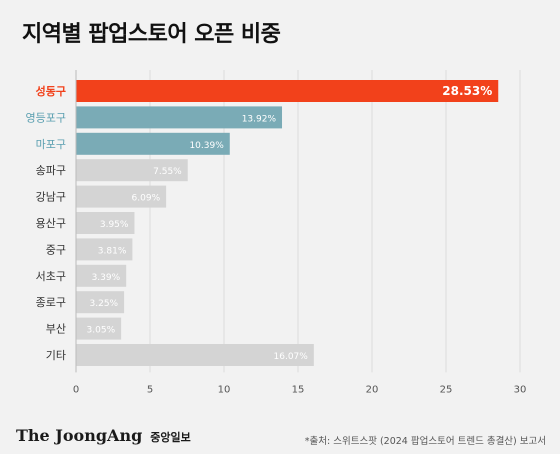 The image size is (560, 454). Describe the element at coordinates (520, 389) in the screenshot. I see `x-tick-label-30: 30` at that location.